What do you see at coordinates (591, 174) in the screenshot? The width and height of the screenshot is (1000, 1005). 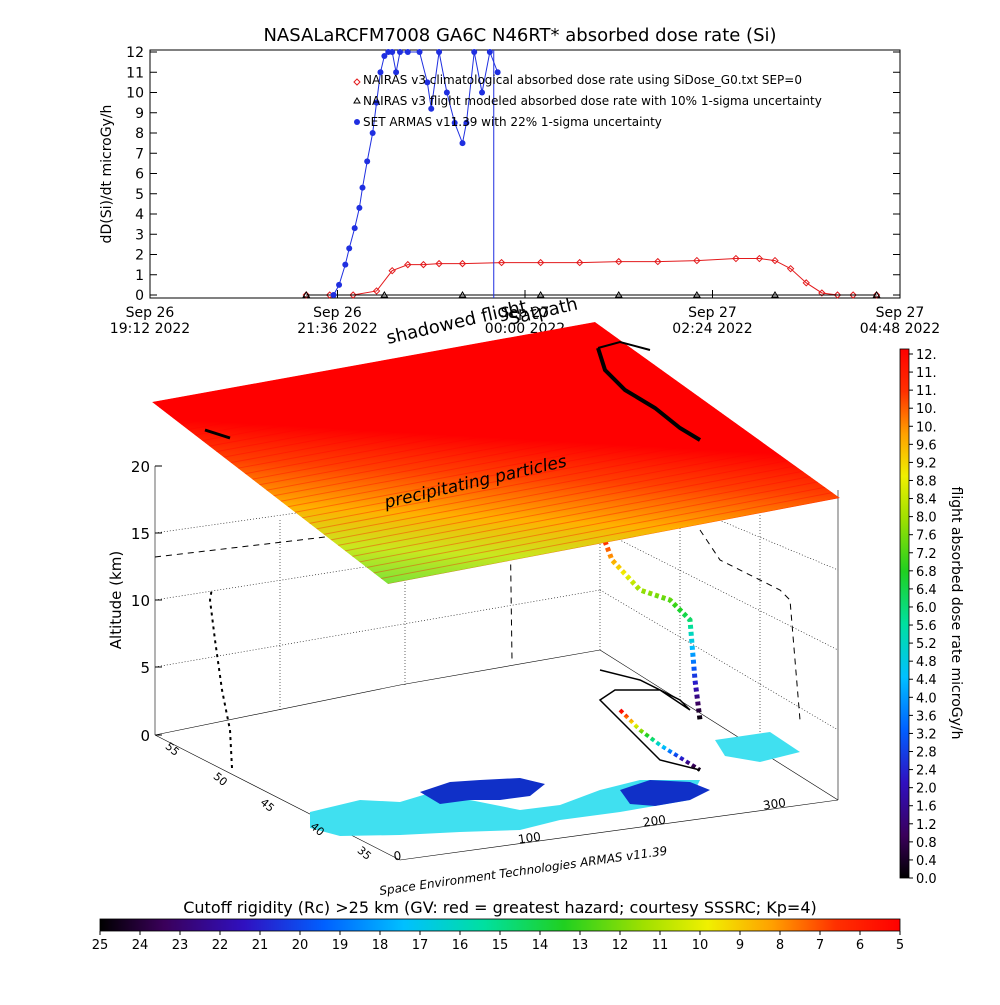 I see `series-layer` at bounding box center [591, 174].